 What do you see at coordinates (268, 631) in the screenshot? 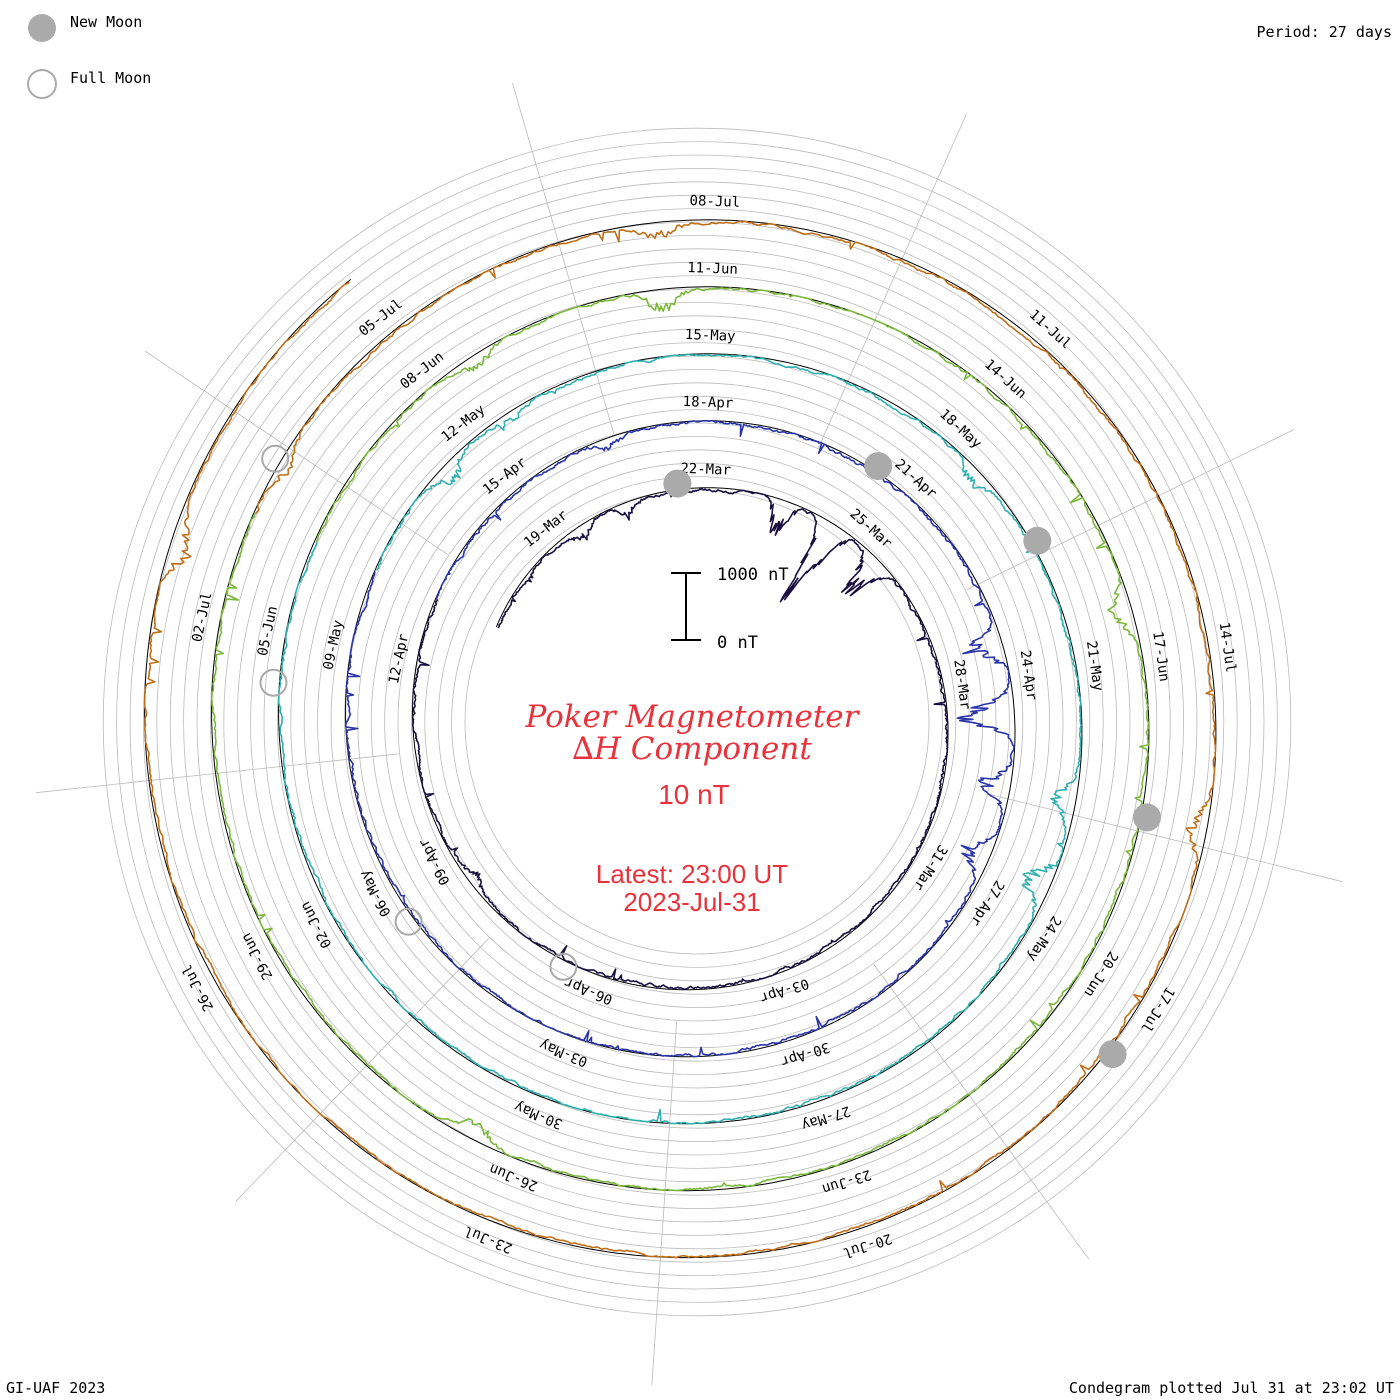
I see `date-label: 05-Jun` at bounding box center [268, 631].